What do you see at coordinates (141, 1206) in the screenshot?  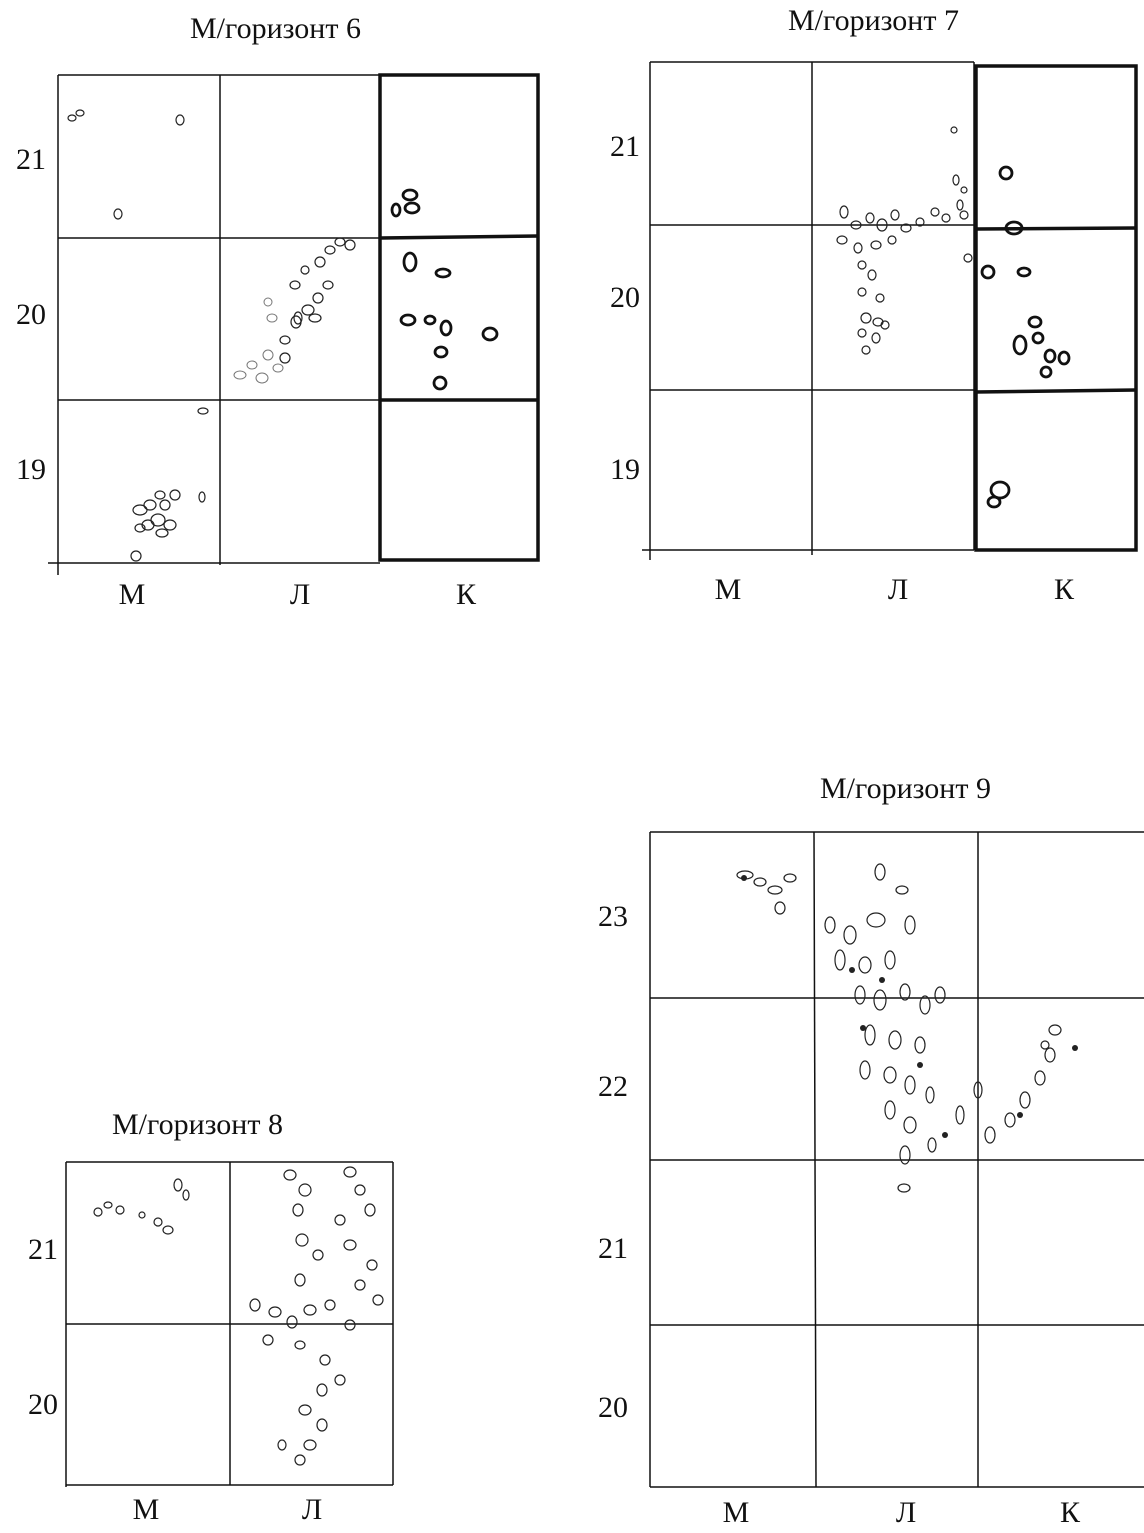 I see `find-cluster-m21` at bounding box center [141, 1206].